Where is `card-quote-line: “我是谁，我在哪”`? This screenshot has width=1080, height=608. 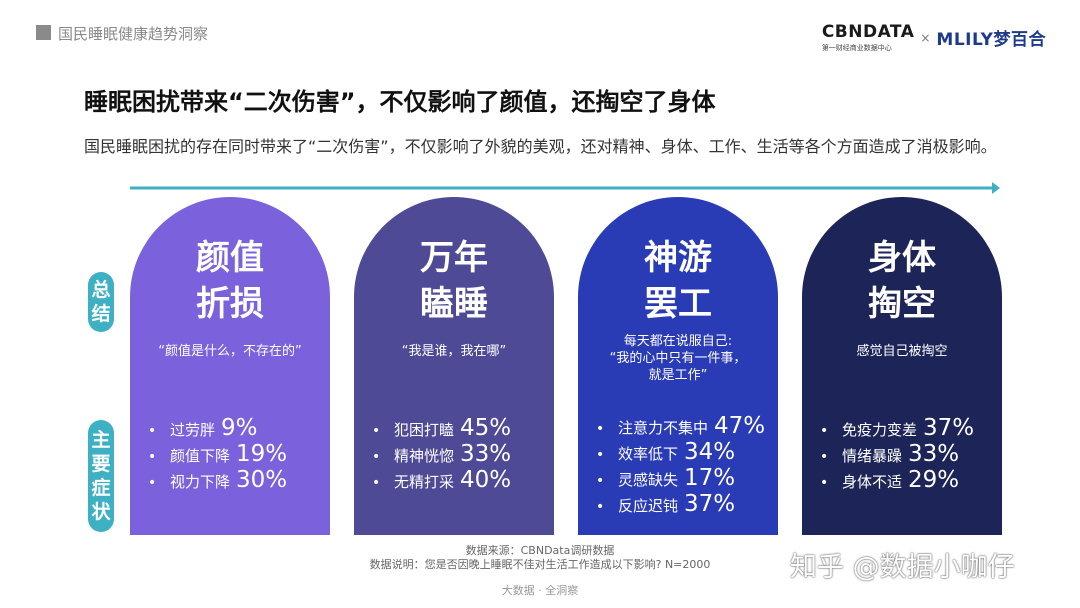 card-quote-line: “我是谁，我在哪” is located at coordinates (454, 351).